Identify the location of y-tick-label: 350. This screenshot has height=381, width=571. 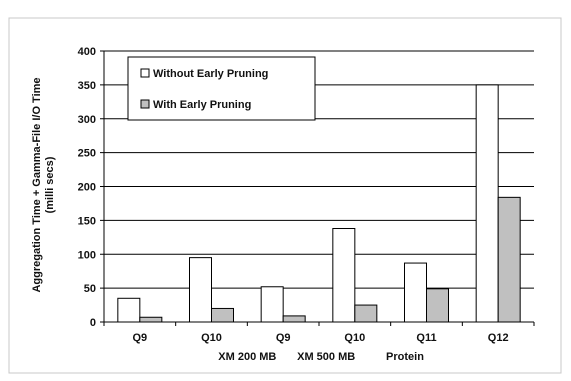
(87, 86).